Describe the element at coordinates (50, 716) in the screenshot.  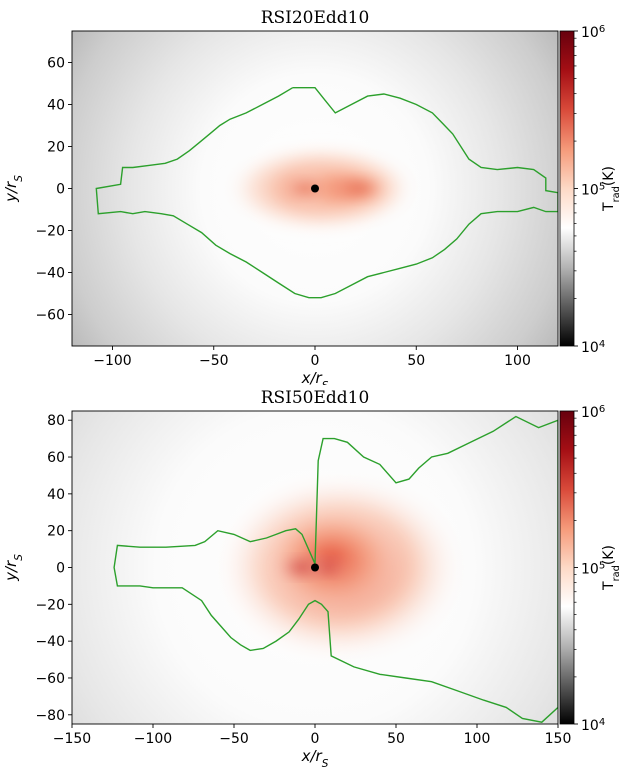
I see `y-tick-label: −80` at that location.